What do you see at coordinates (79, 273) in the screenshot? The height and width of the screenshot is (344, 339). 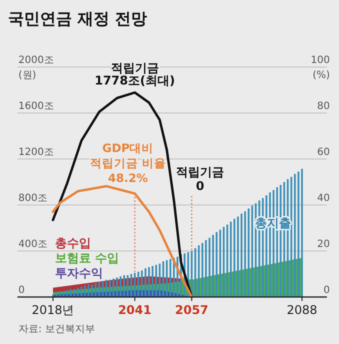 I see `series-label: 투자수익` at bounding box center [79, 273].